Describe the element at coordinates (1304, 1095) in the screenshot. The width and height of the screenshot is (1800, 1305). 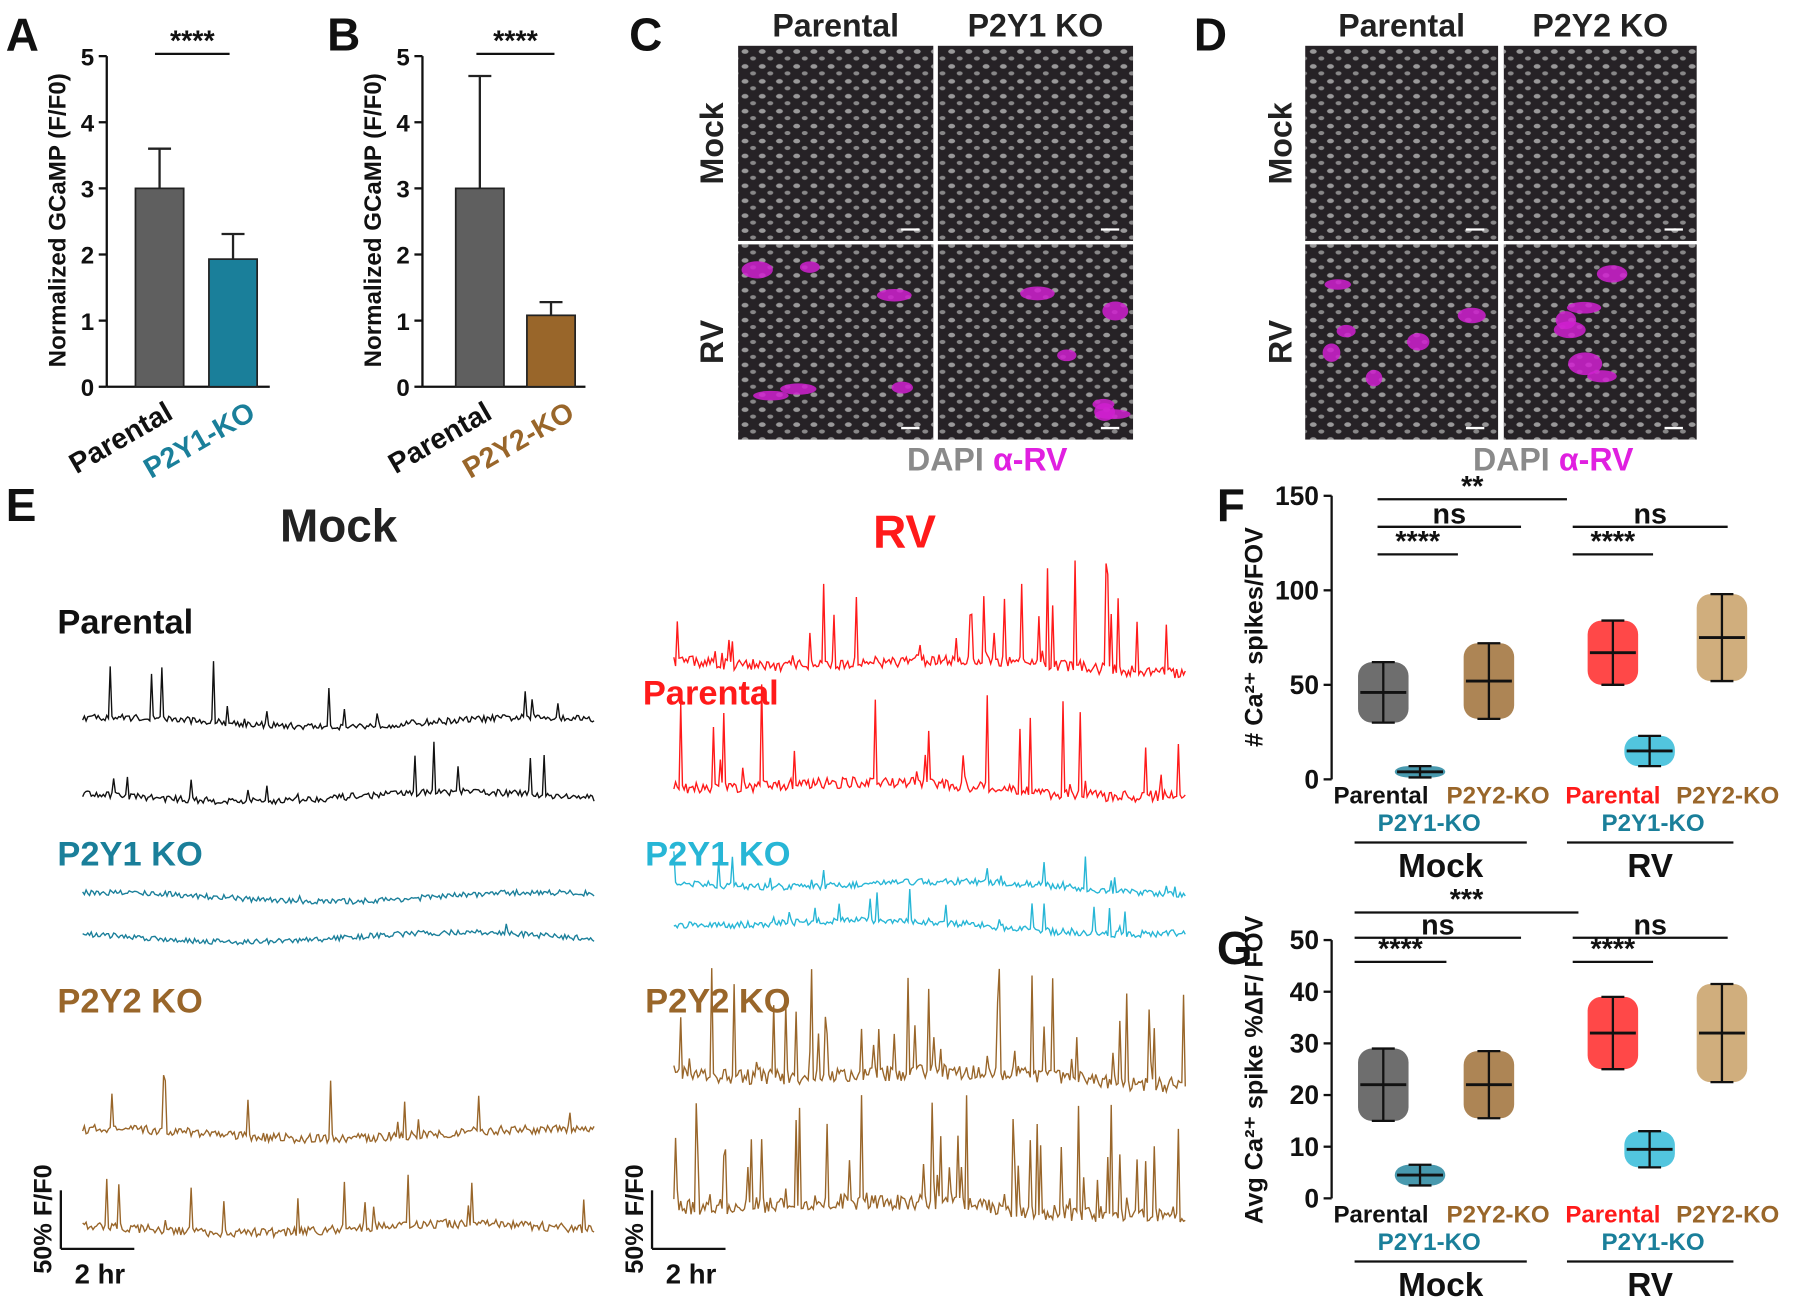
I see `y-tick-label: 20` at that location.